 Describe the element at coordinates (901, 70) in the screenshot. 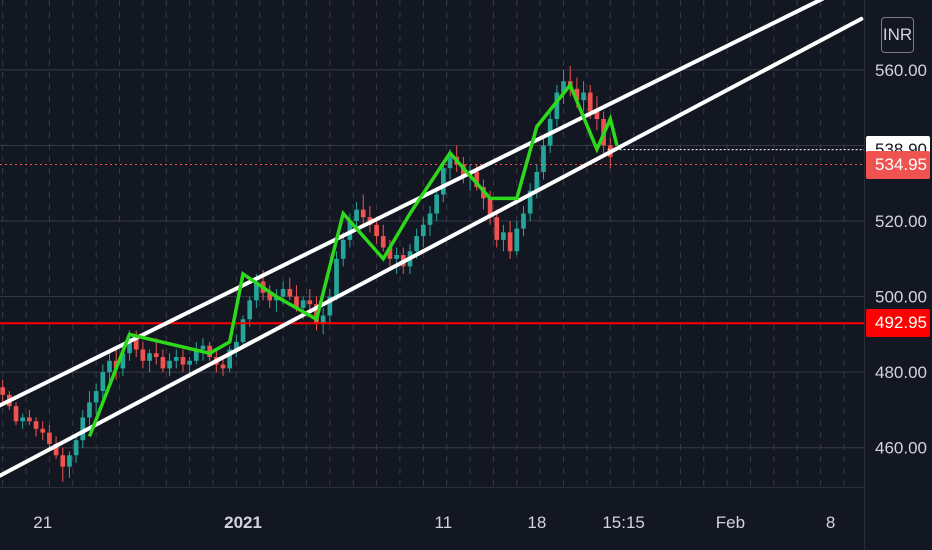

I see `y-tick-label: 560.00` at that location.